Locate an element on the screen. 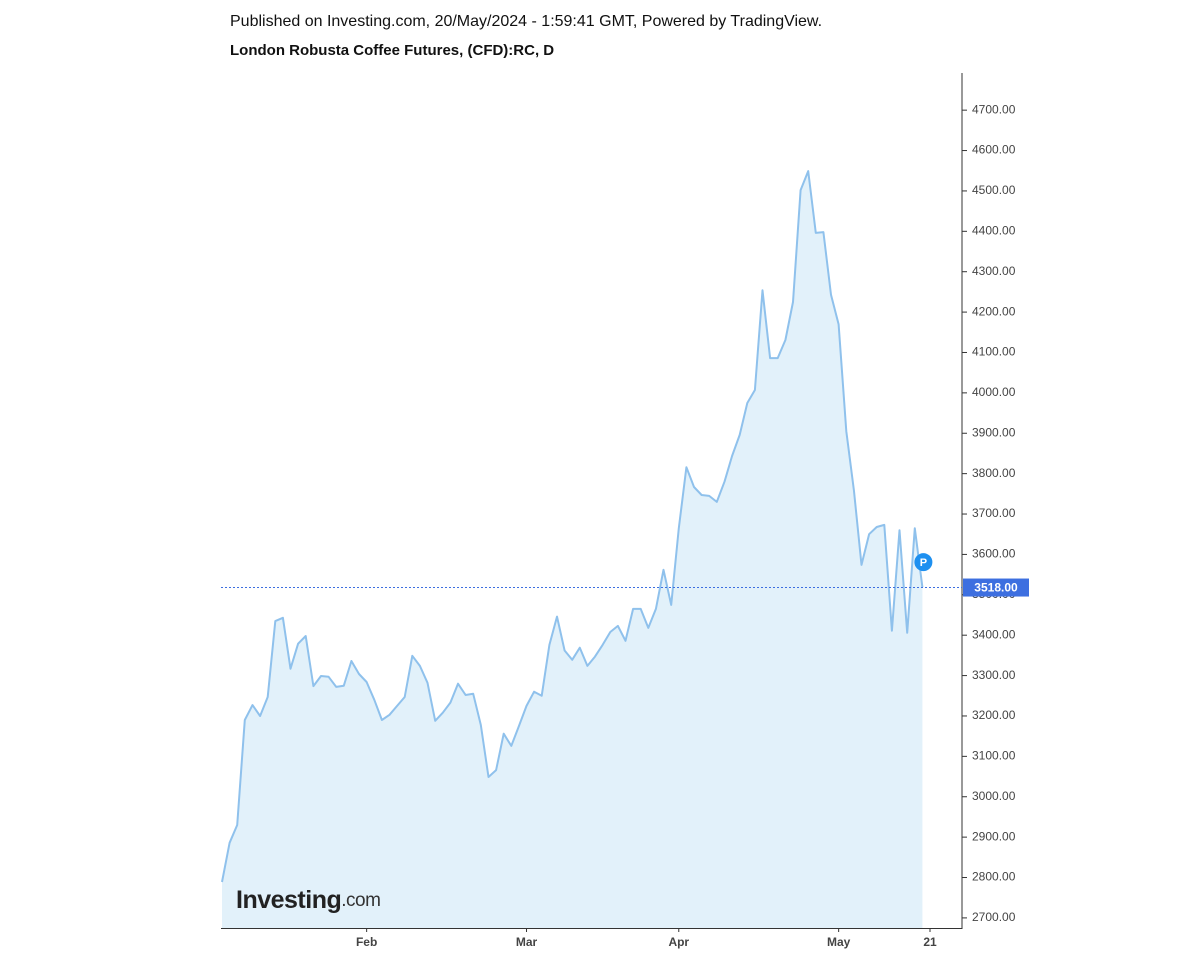 The height and width of the screenshot is (960, 1200). watermark: Investing.com is located at coordinates (308, 900).